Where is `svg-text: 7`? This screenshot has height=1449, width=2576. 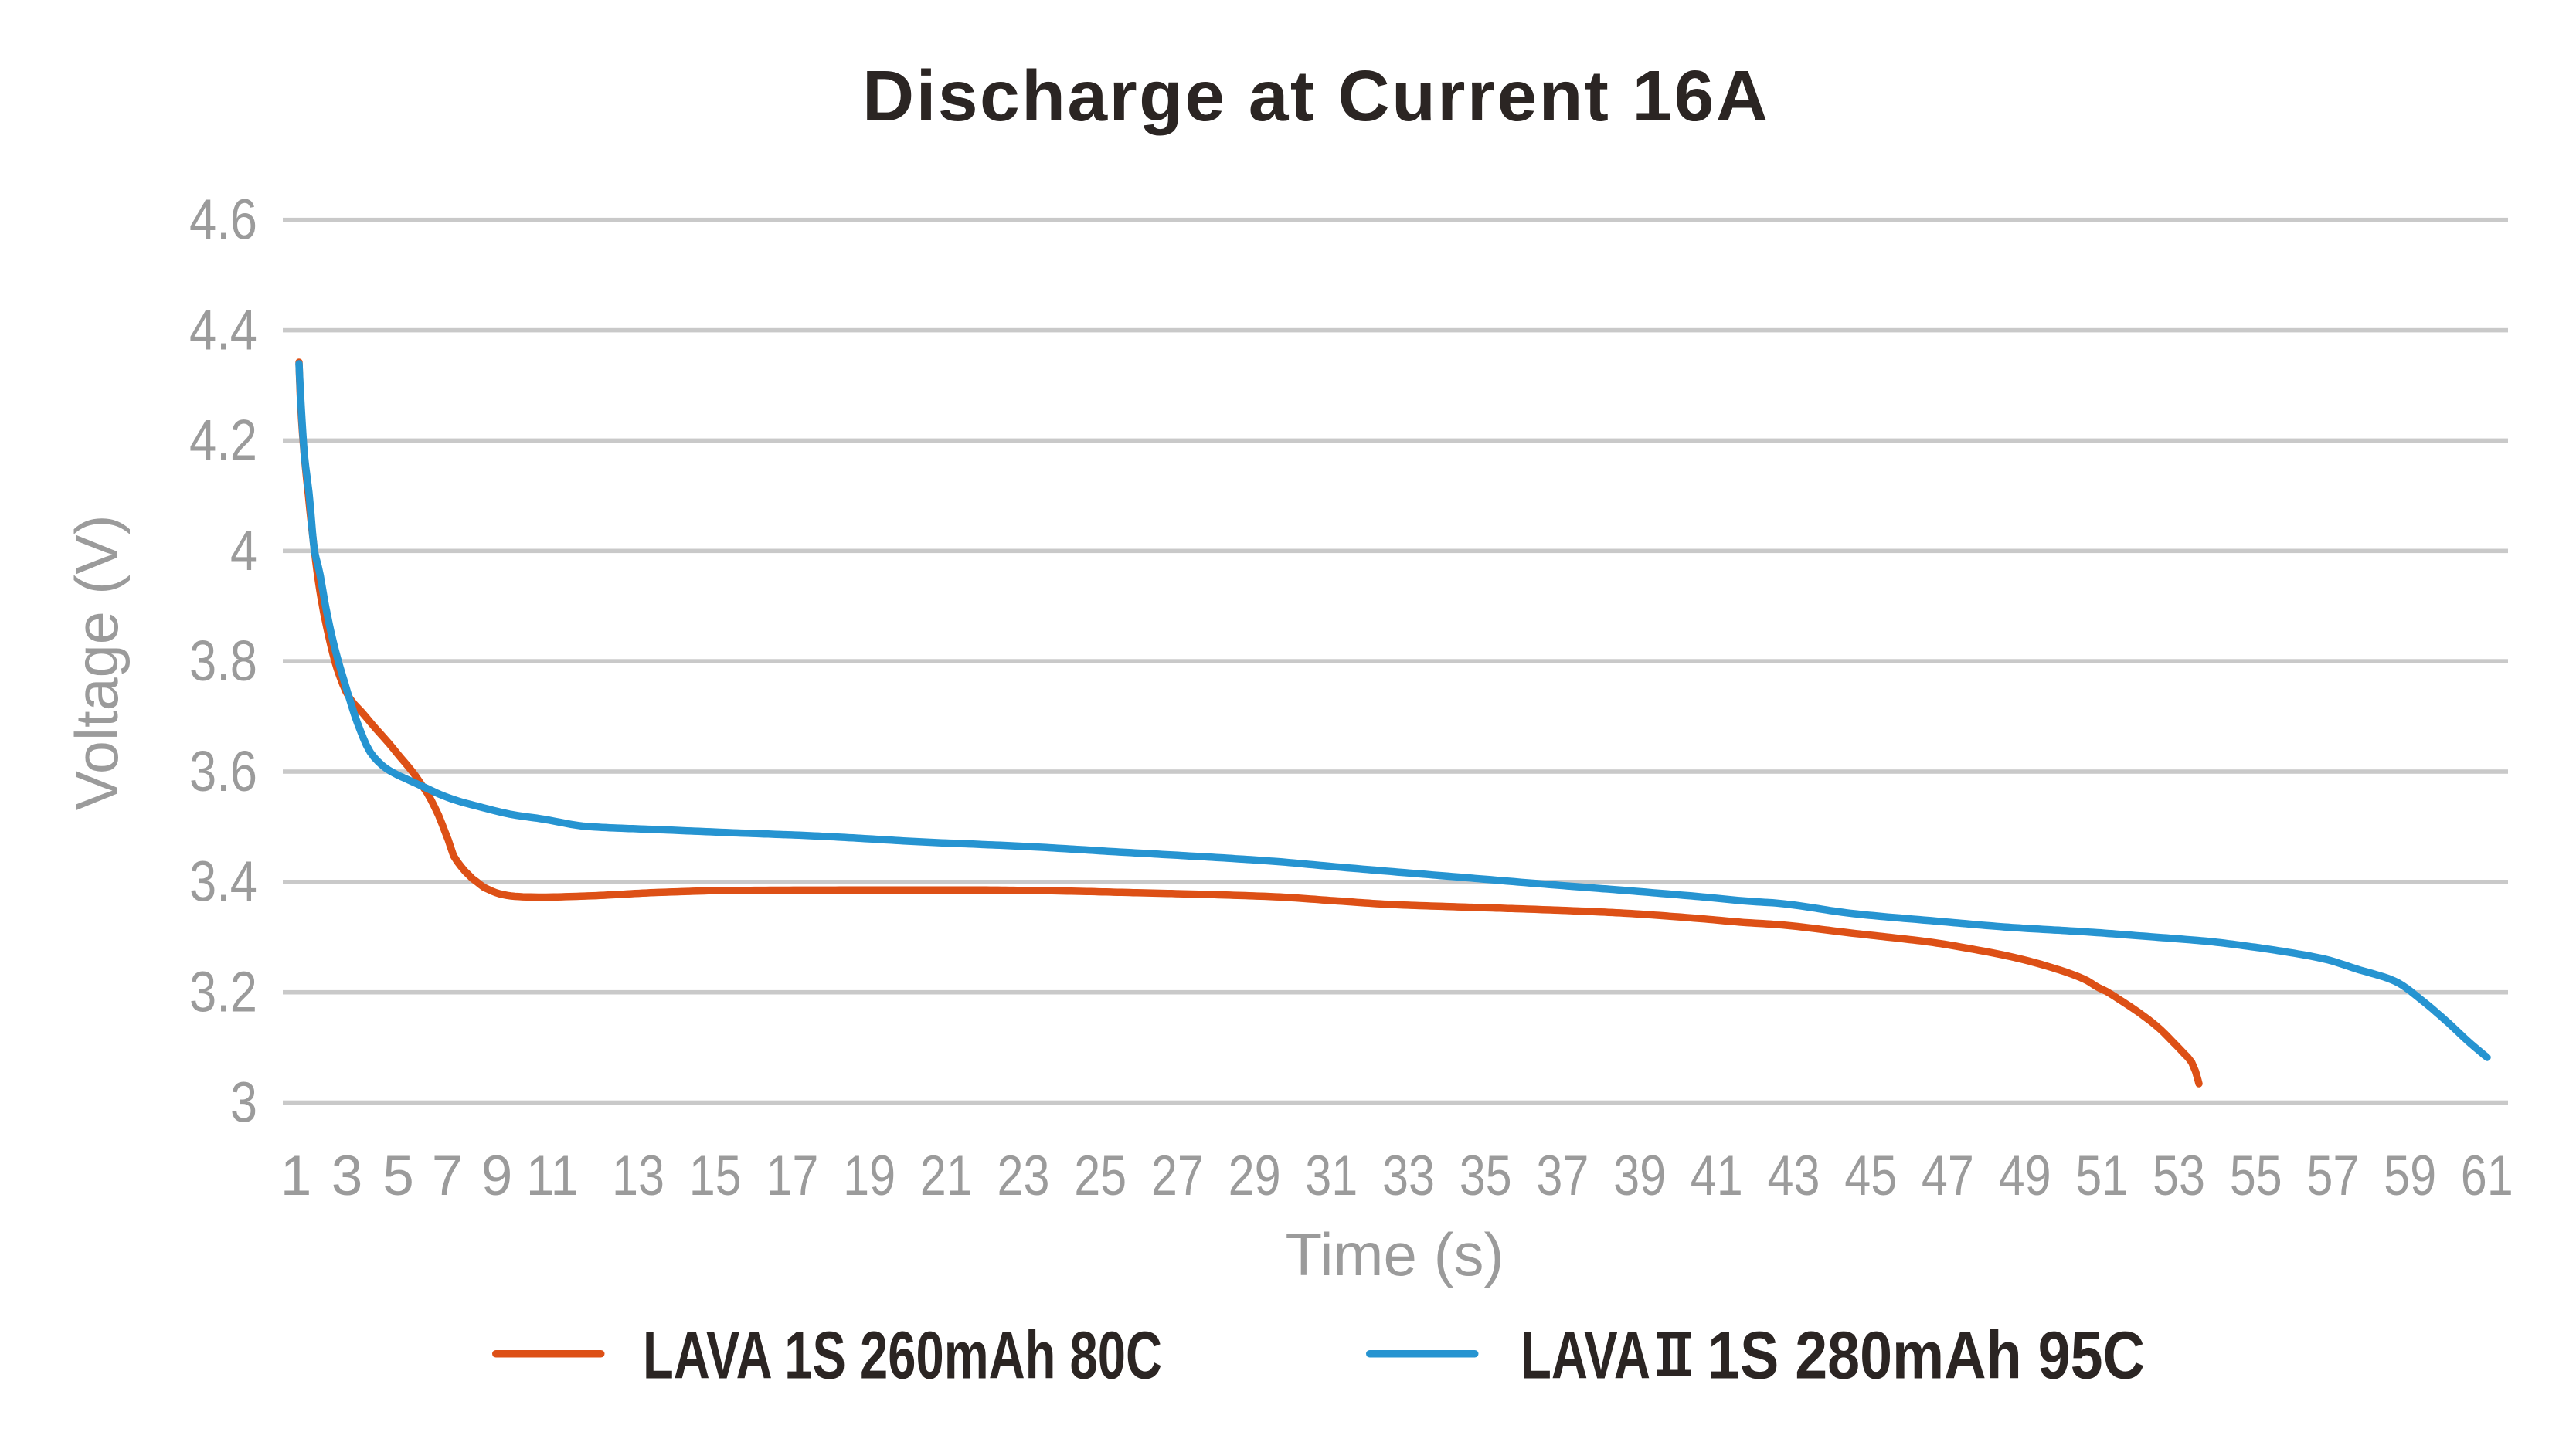
svg-text: 7 is located at coordinates (448, 1176).